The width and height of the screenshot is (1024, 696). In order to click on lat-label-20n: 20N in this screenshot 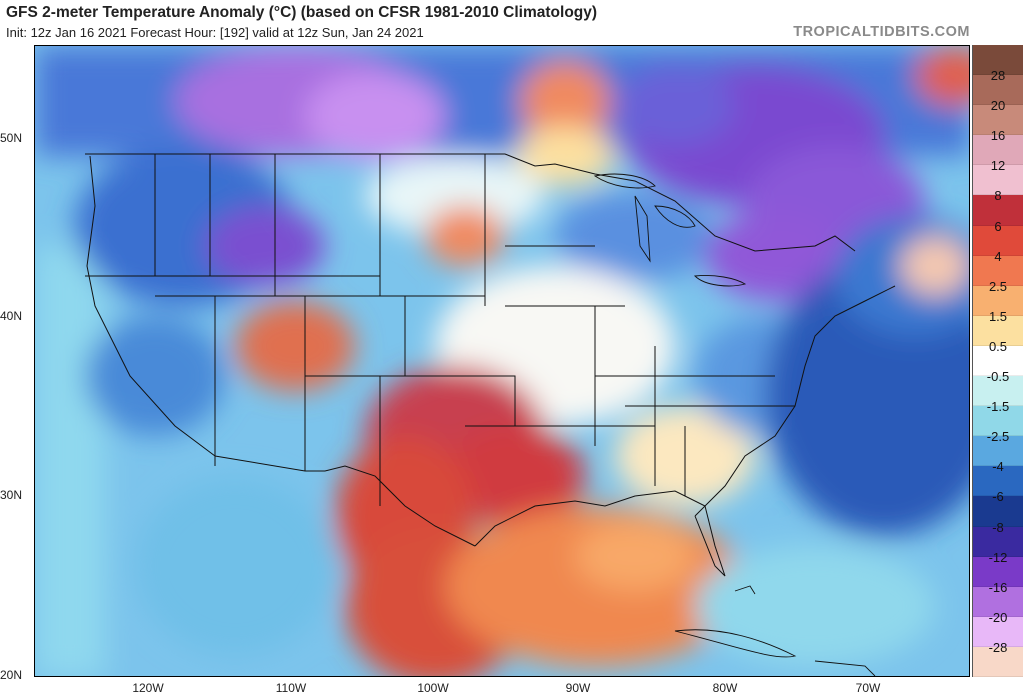, I will do `click(11, 675)`.